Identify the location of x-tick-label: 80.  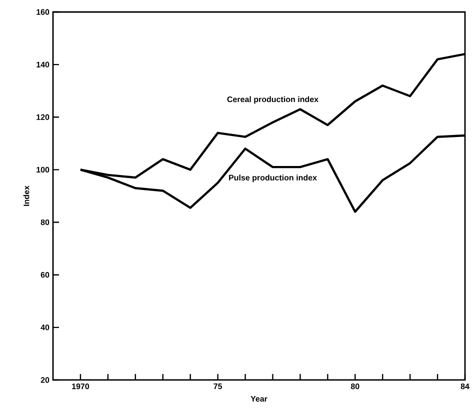
(355, 387).